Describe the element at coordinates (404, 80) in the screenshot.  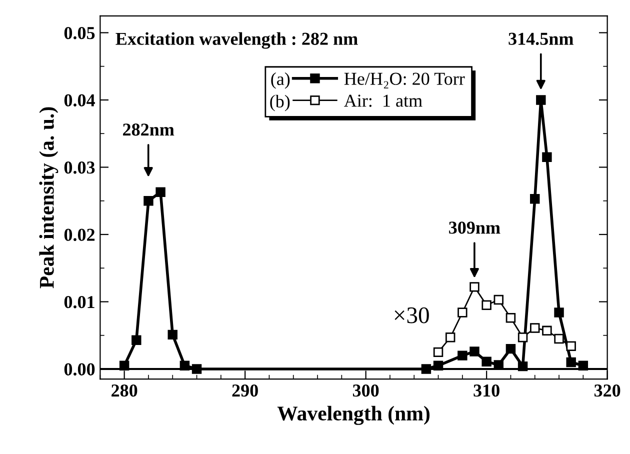
I see `legend-label: He/H₂O: 20 Torr` at that location.